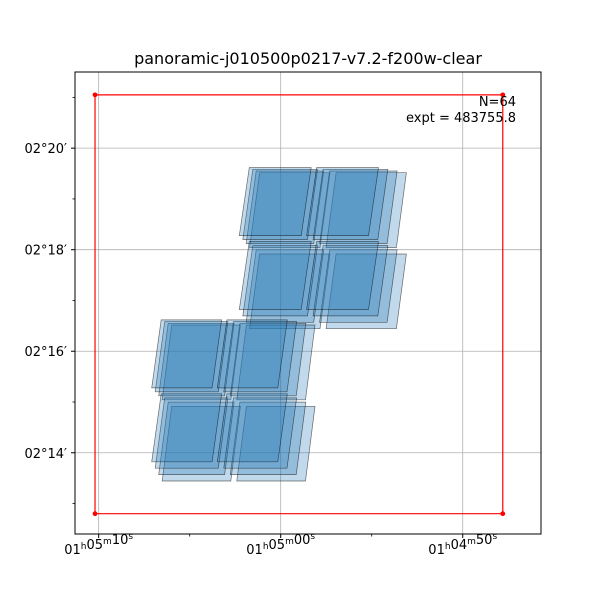  What do you see at coordinates (45, 454) in the screenshot?
I see `y-tick-label: 02°14′` at bounding box center [45, 454].